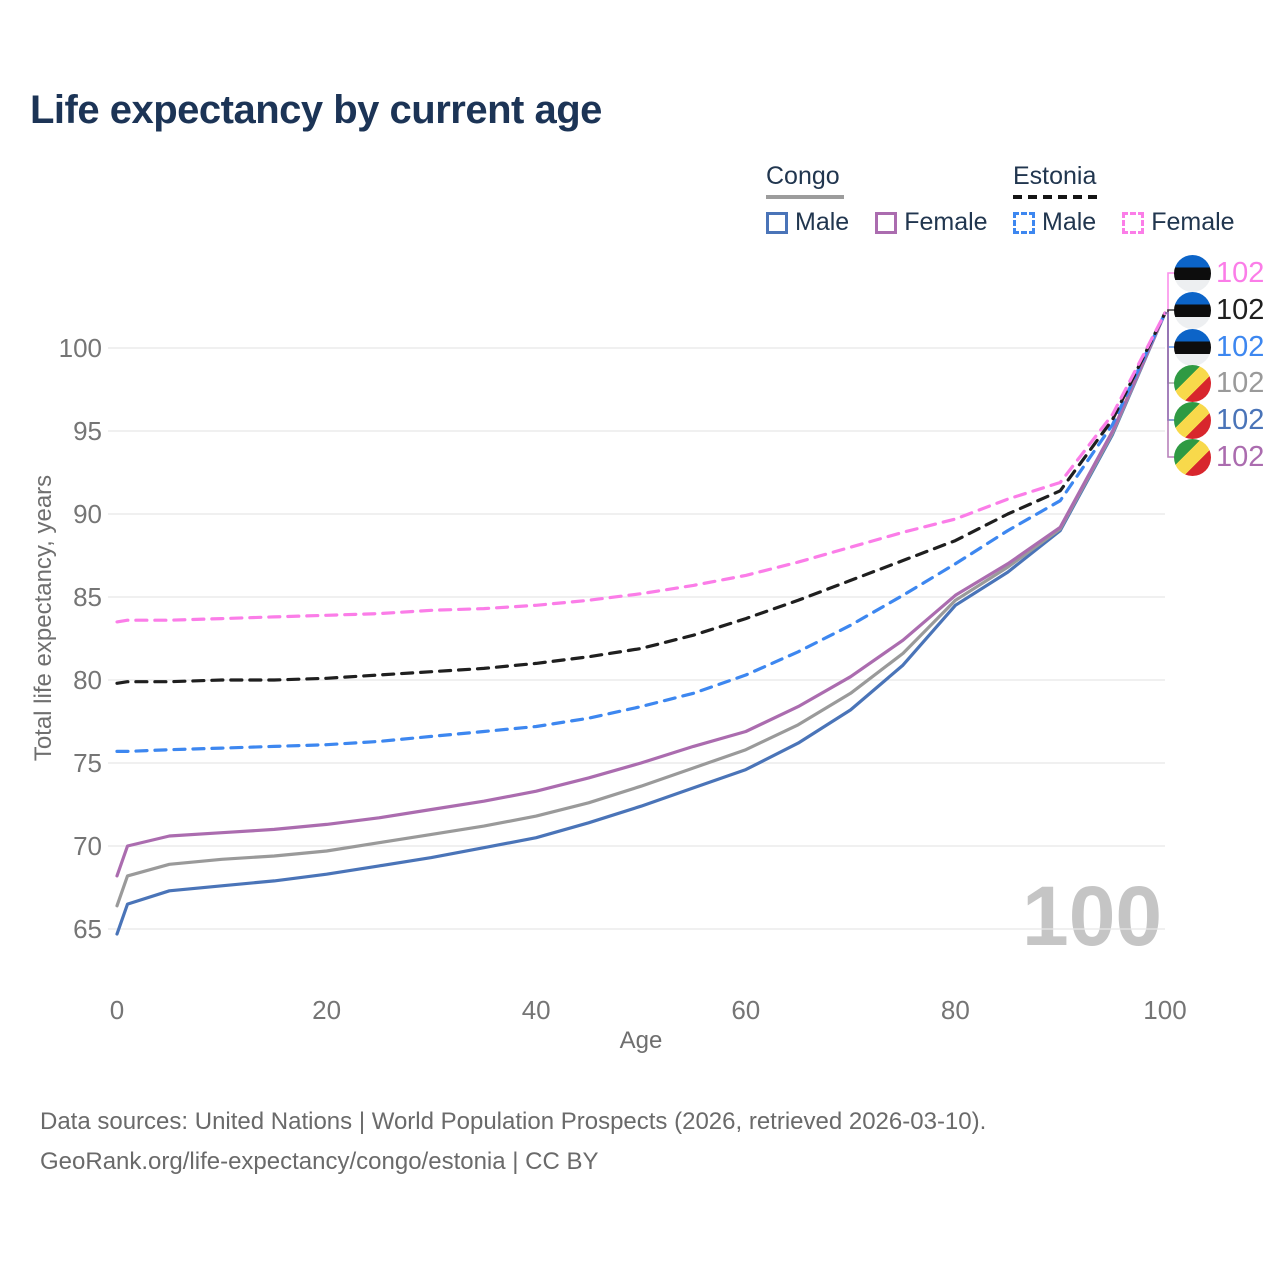 This screenshot has height=1280, width=1280. I want to click on estonia-male-swatch-icon, so click(1024, 222).